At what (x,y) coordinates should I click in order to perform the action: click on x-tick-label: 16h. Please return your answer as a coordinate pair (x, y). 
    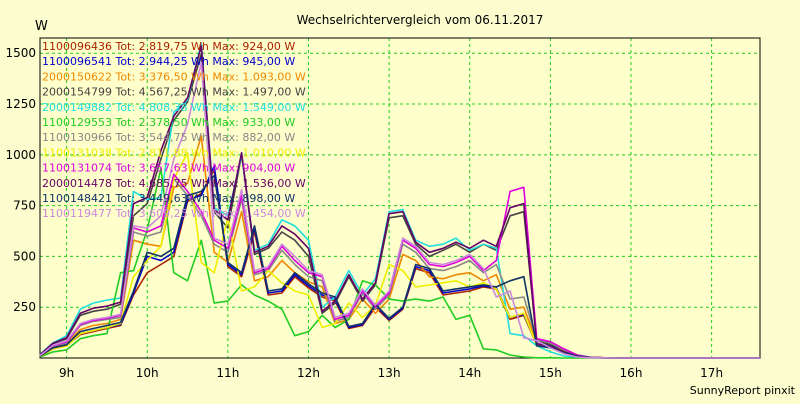
    Looking at the image, I should click on (631, 373).